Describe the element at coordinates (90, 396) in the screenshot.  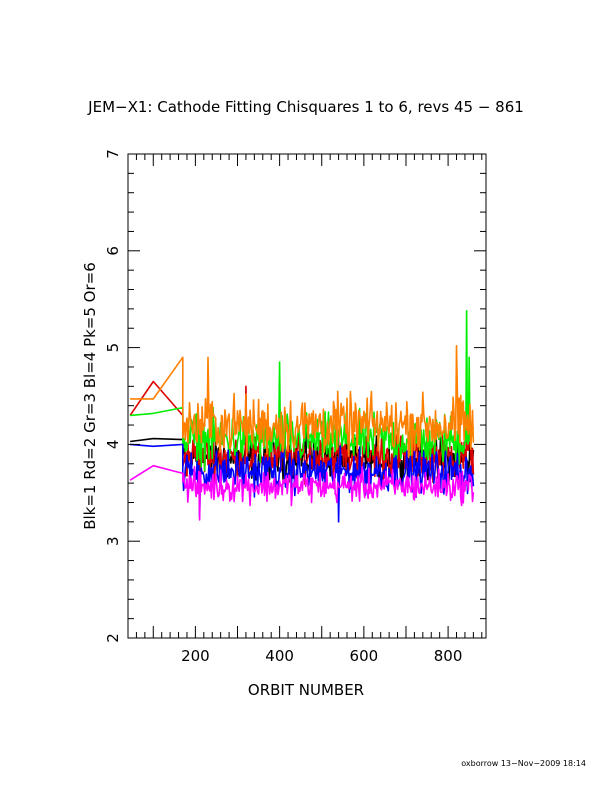
I see `y-axis-label: Blk=1 Rd=2 Gr=3 Bl=4 Pk=5 Or=6` at that location.